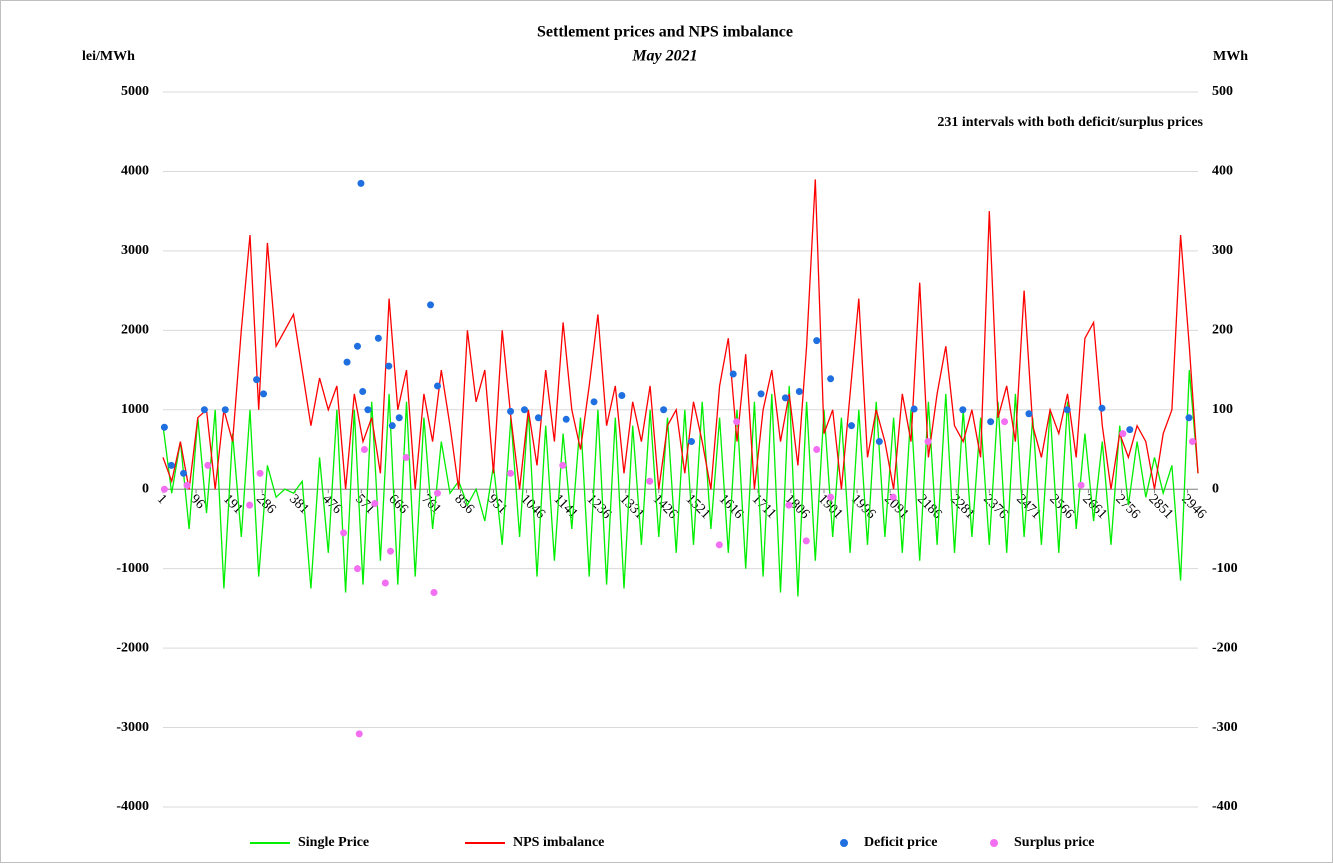 This screenshot has width=1333, height=868. I want to click on y2-tick-label: 300, so click(1222, 250).